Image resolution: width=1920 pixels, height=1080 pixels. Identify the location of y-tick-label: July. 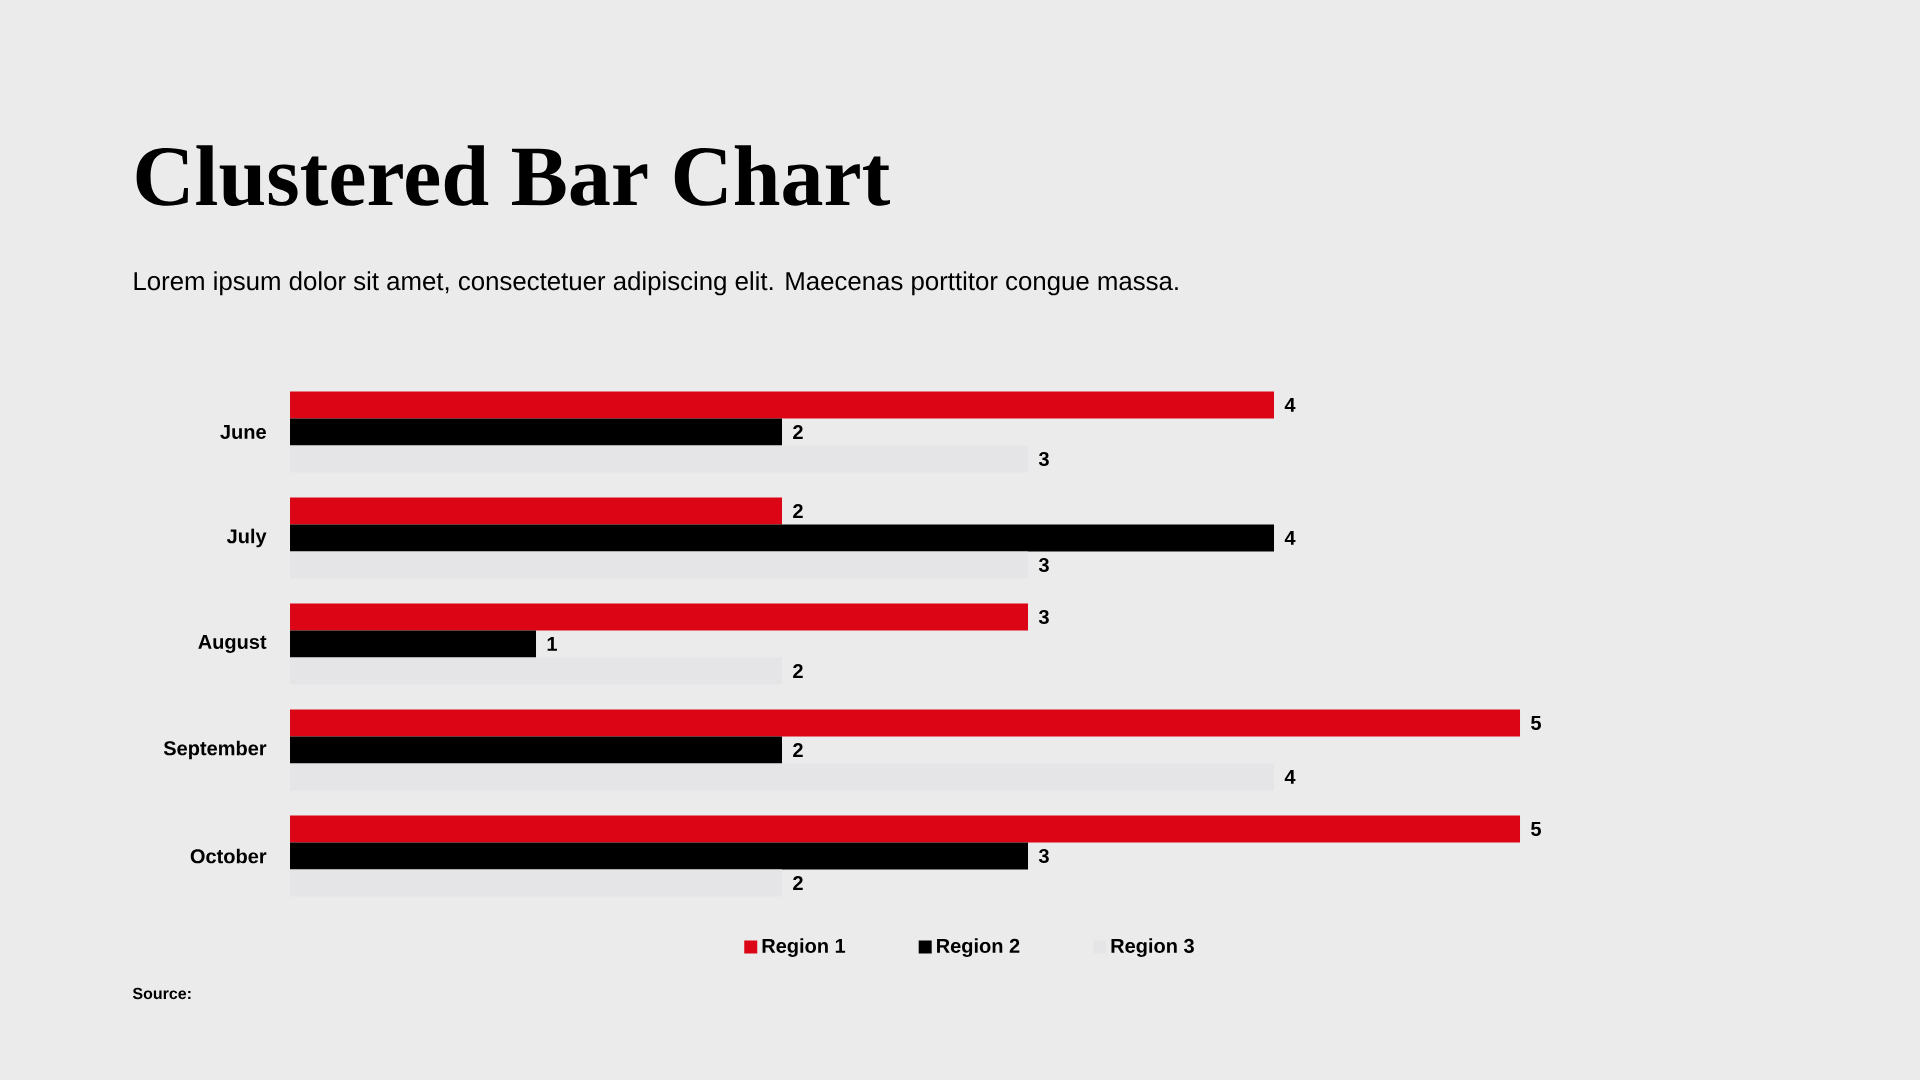
(246, 538).